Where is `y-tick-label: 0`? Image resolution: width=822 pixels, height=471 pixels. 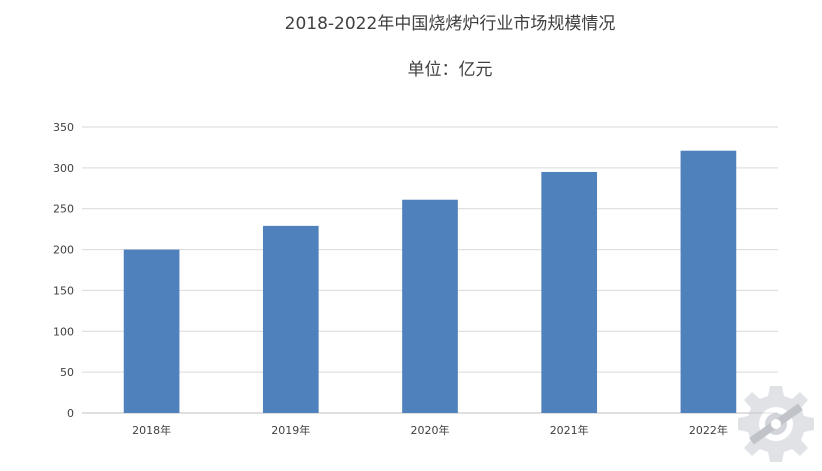
y-tick-label: 0 is located at coordinates (70, 413).